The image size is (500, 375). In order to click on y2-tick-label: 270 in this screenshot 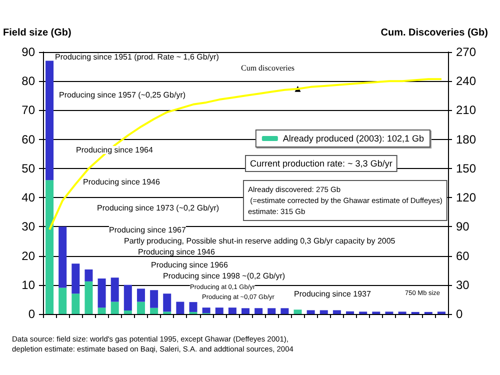, I will do `click(466, 52)`.